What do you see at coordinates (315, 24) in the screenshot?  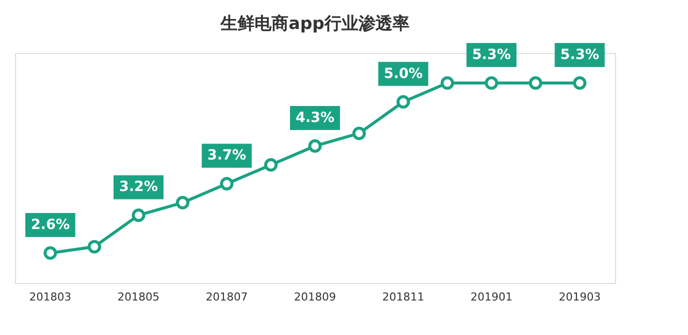 I see `chart-title: 生鲜电商app行业渗透率` at bounding box center [315, 24].